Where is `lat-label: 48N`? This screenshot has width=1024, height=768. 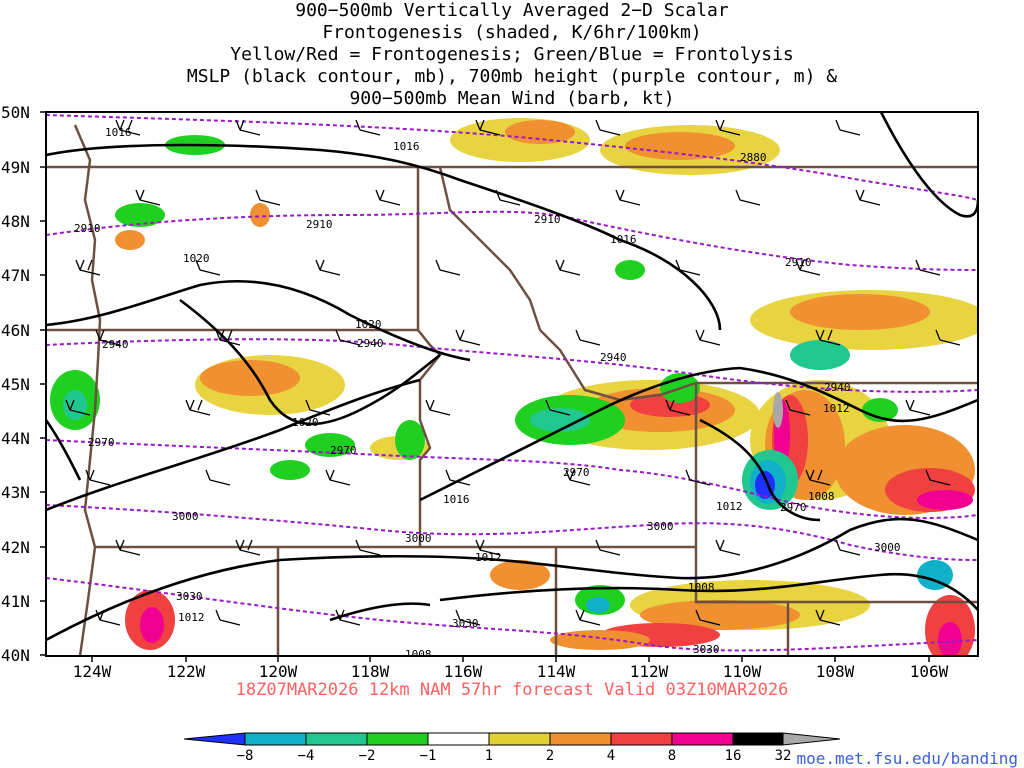
lat-label: 48N is located at coordinates (15, 221).